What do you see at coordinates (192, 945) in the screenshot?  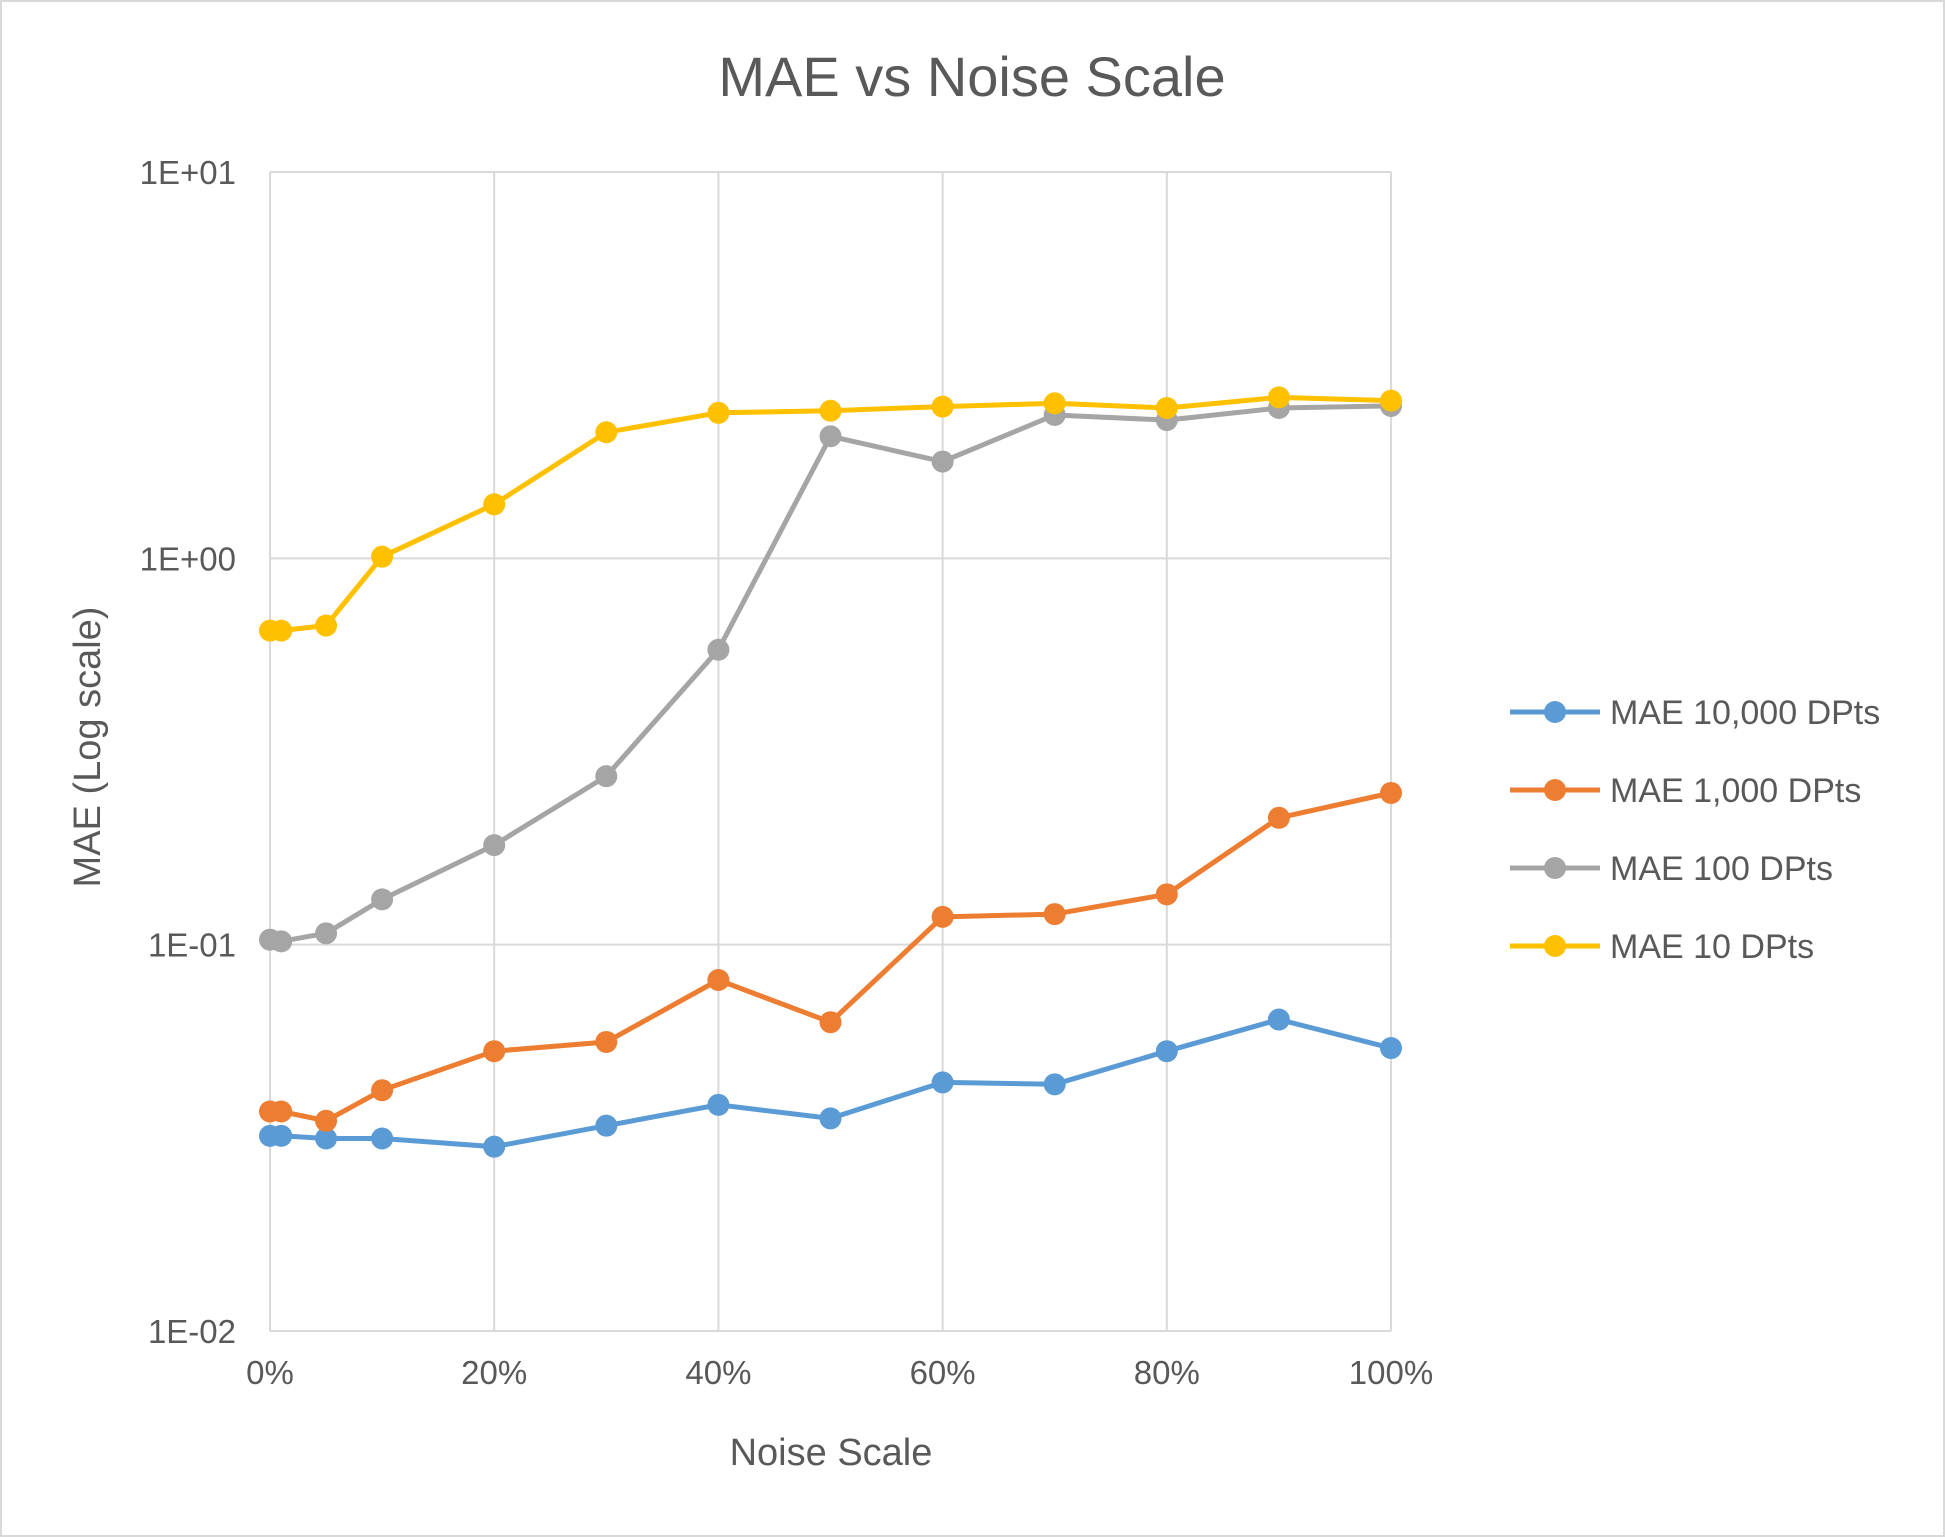 I see `y-tick-label: 1E-01` at bounding box center [192, 945].